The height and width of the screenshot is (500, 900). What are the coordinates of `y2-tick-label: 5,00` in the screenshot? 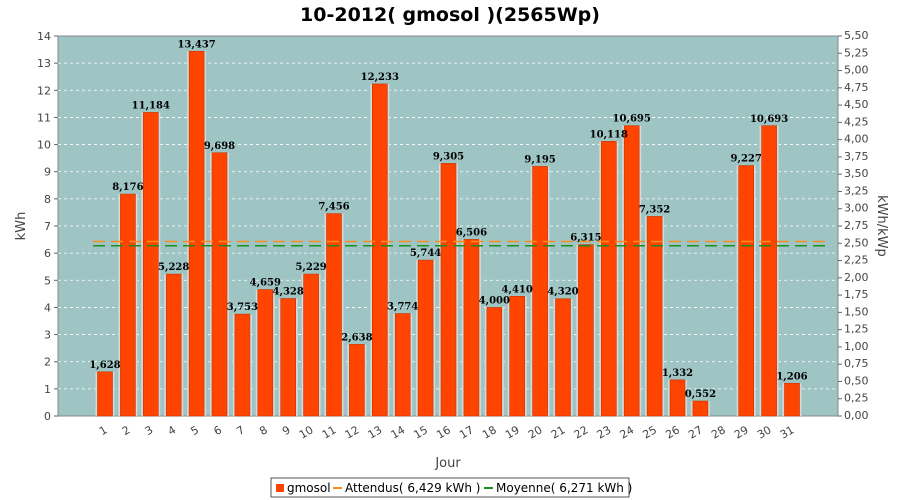 It's located at (856, 70).